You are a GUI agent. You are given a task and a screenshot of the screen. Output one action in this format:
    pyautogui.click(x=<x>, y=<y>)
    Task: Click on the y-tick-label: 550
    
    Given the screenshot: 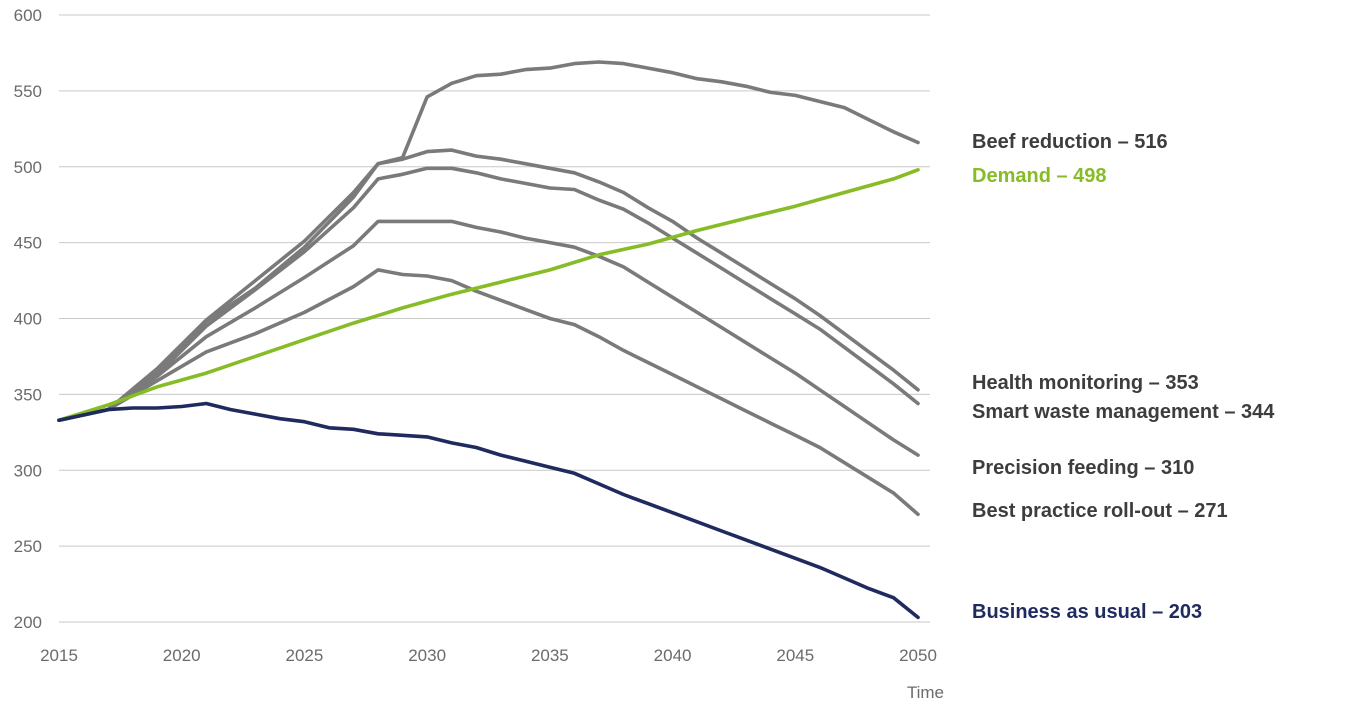 What is the action you would take?
    pyautogui.click(x=28, y=91)
    